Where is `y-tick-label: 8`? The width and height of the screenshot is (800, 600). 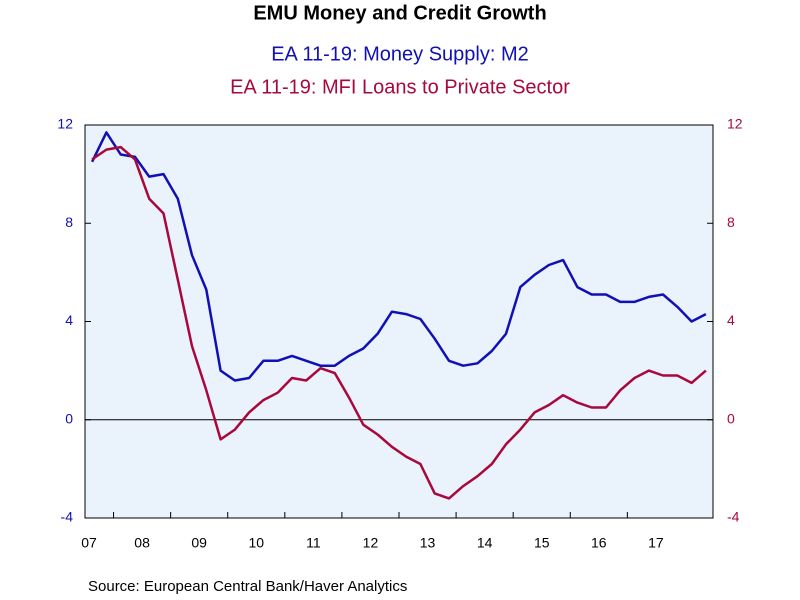
y-tick-label: 8 is located at coordinates (69, 222).